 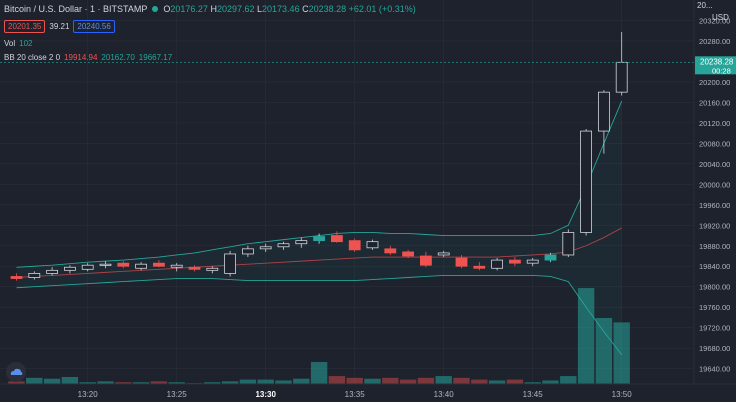 What do you see at coordinates (155, 9) in the screenshot?
I see `market-status-dot-icon` at bounding box center [155, 9].